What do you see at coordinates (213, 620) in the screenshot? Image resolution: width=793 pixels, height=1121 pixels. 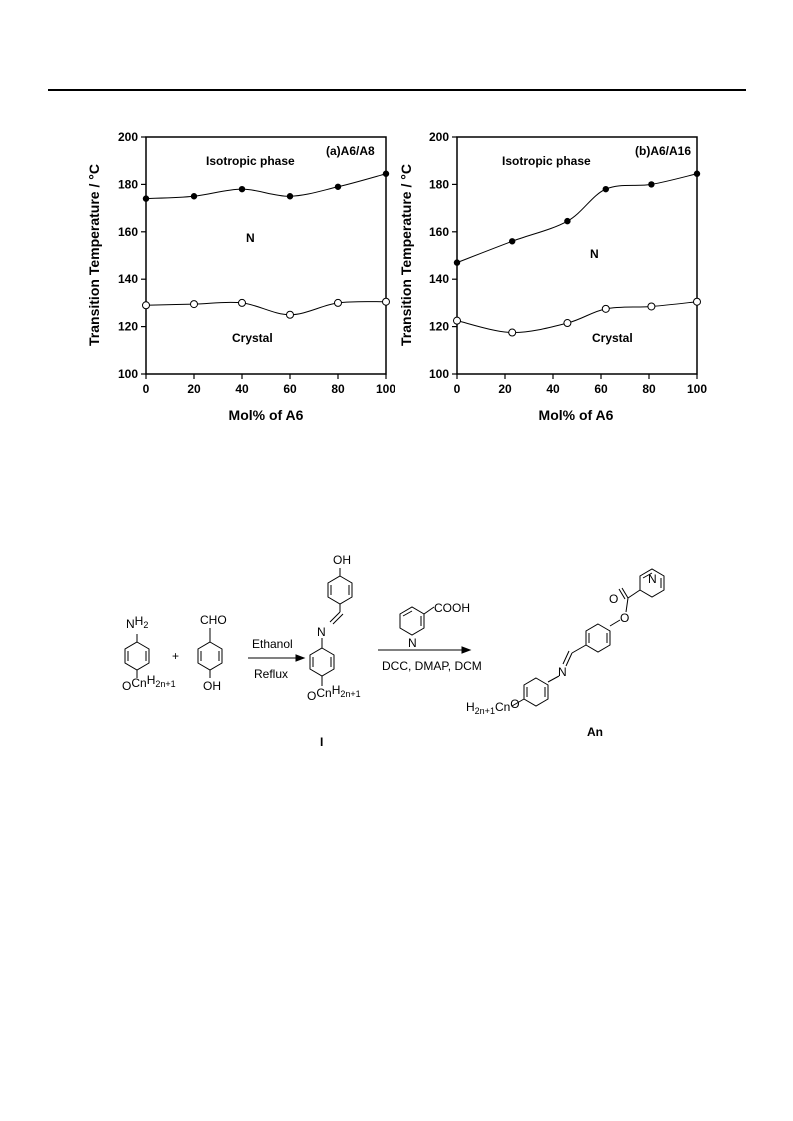 I see `aldehyde-group: CHO` at bounding box center [213, 620].